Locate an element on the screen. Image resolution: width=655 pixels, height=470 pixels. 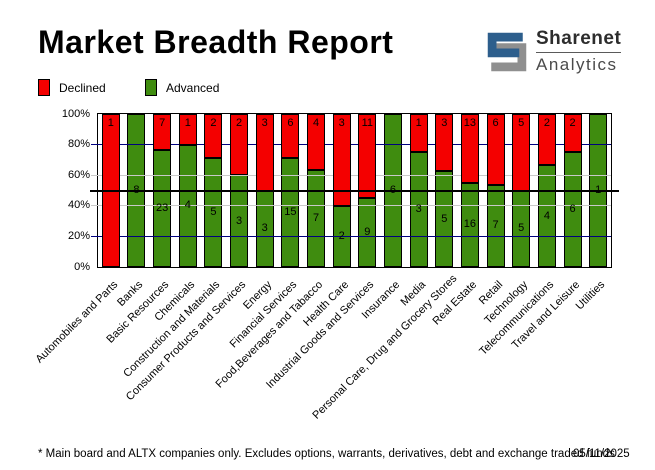
y-axis-label: 80% is located at coordinates (78, 144).